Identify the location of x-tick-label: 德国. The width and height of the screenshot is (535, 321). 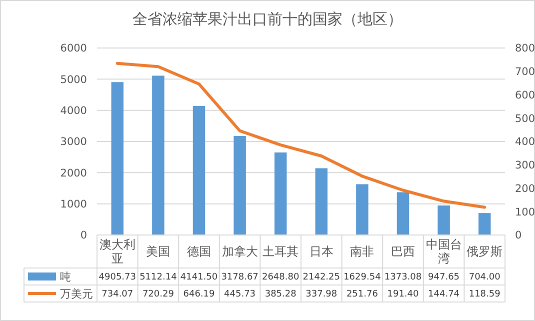
(199, 251).